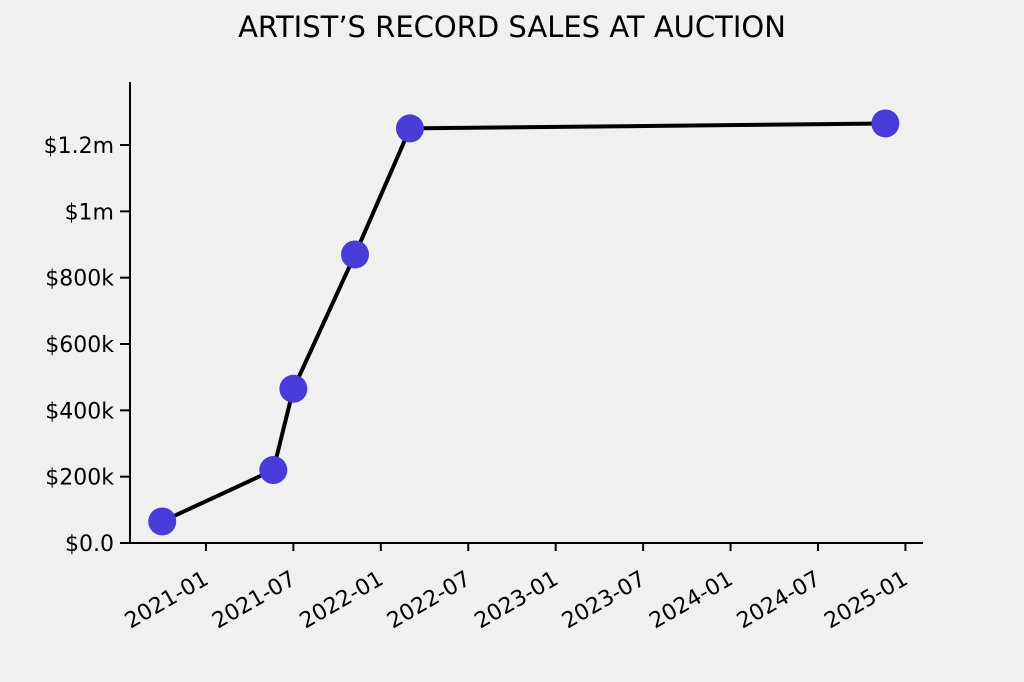  Describe the element at coordinates (79, 345) in the screenshot. I see `y-tick-label: $600k` at that location.